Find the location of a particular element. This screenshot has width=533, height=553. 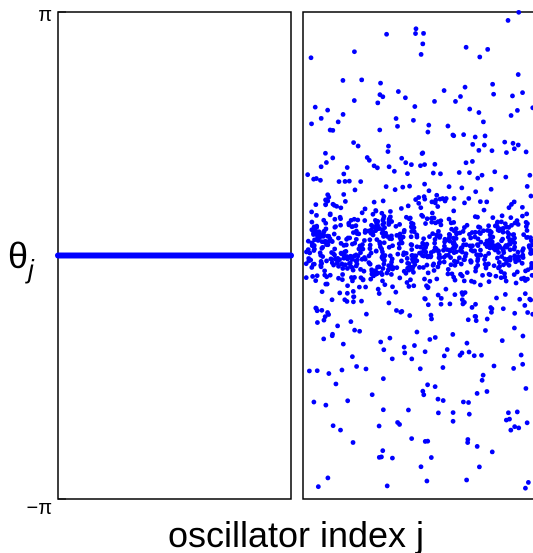

y-tick-label-bottom: −π is located at coordinates (39, 508).